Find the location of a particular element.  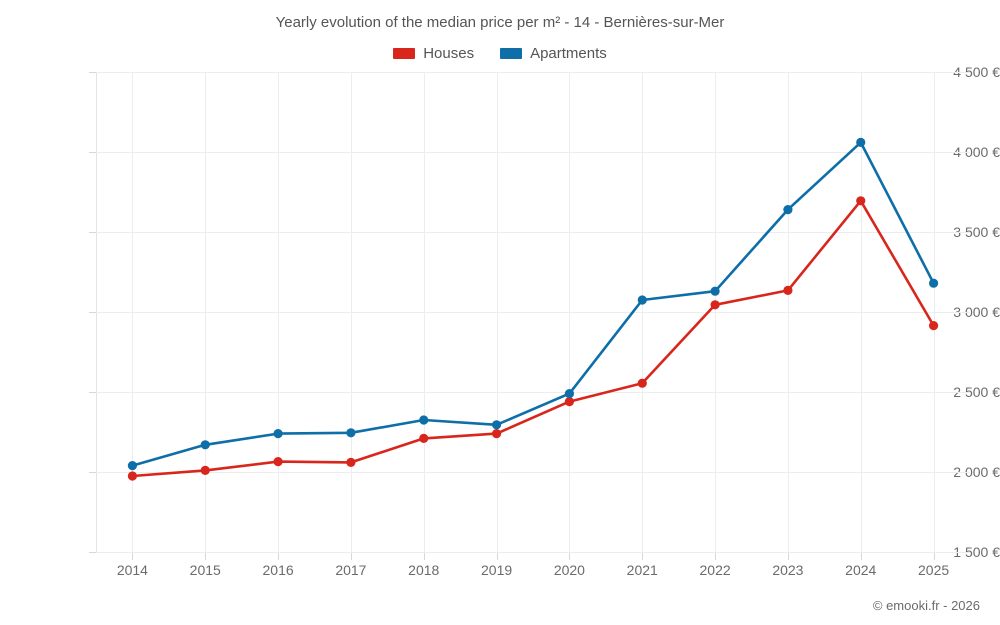

legend-item-apartments: Apartments is located at coordinates (553, 53).